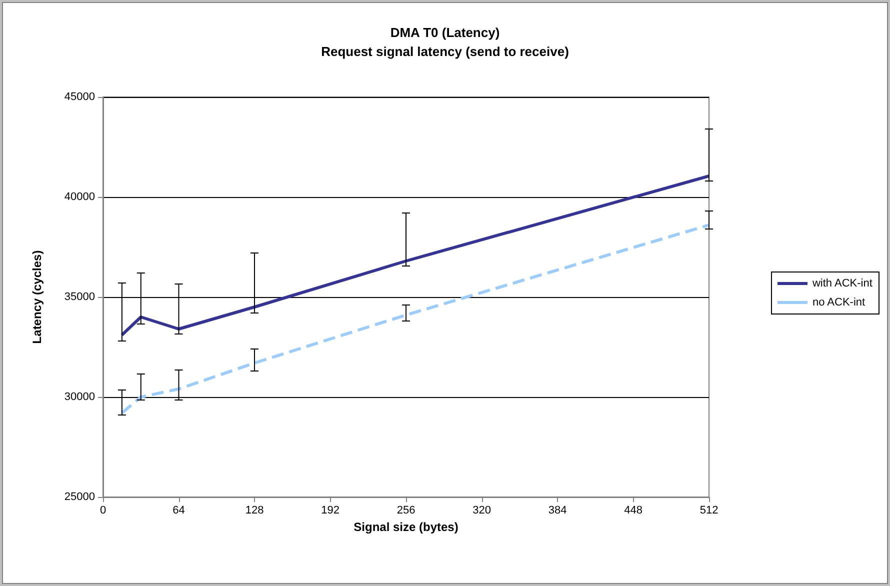 The image size is (890, 586). Describe the element at coordinates (481, 510) in the screenshot. I see `x-tick-label: 320` at that location.